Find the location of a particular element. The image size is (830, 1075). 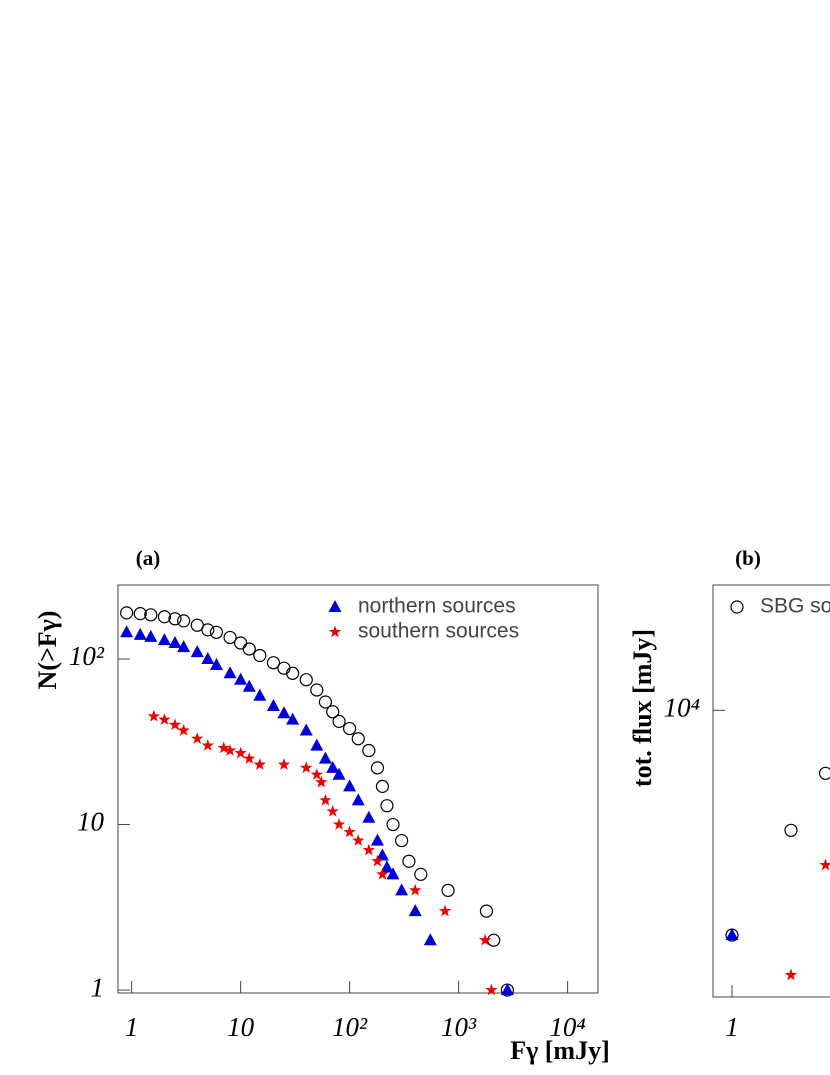

y-tick-label: 1 is located at coordinates (98, 987).